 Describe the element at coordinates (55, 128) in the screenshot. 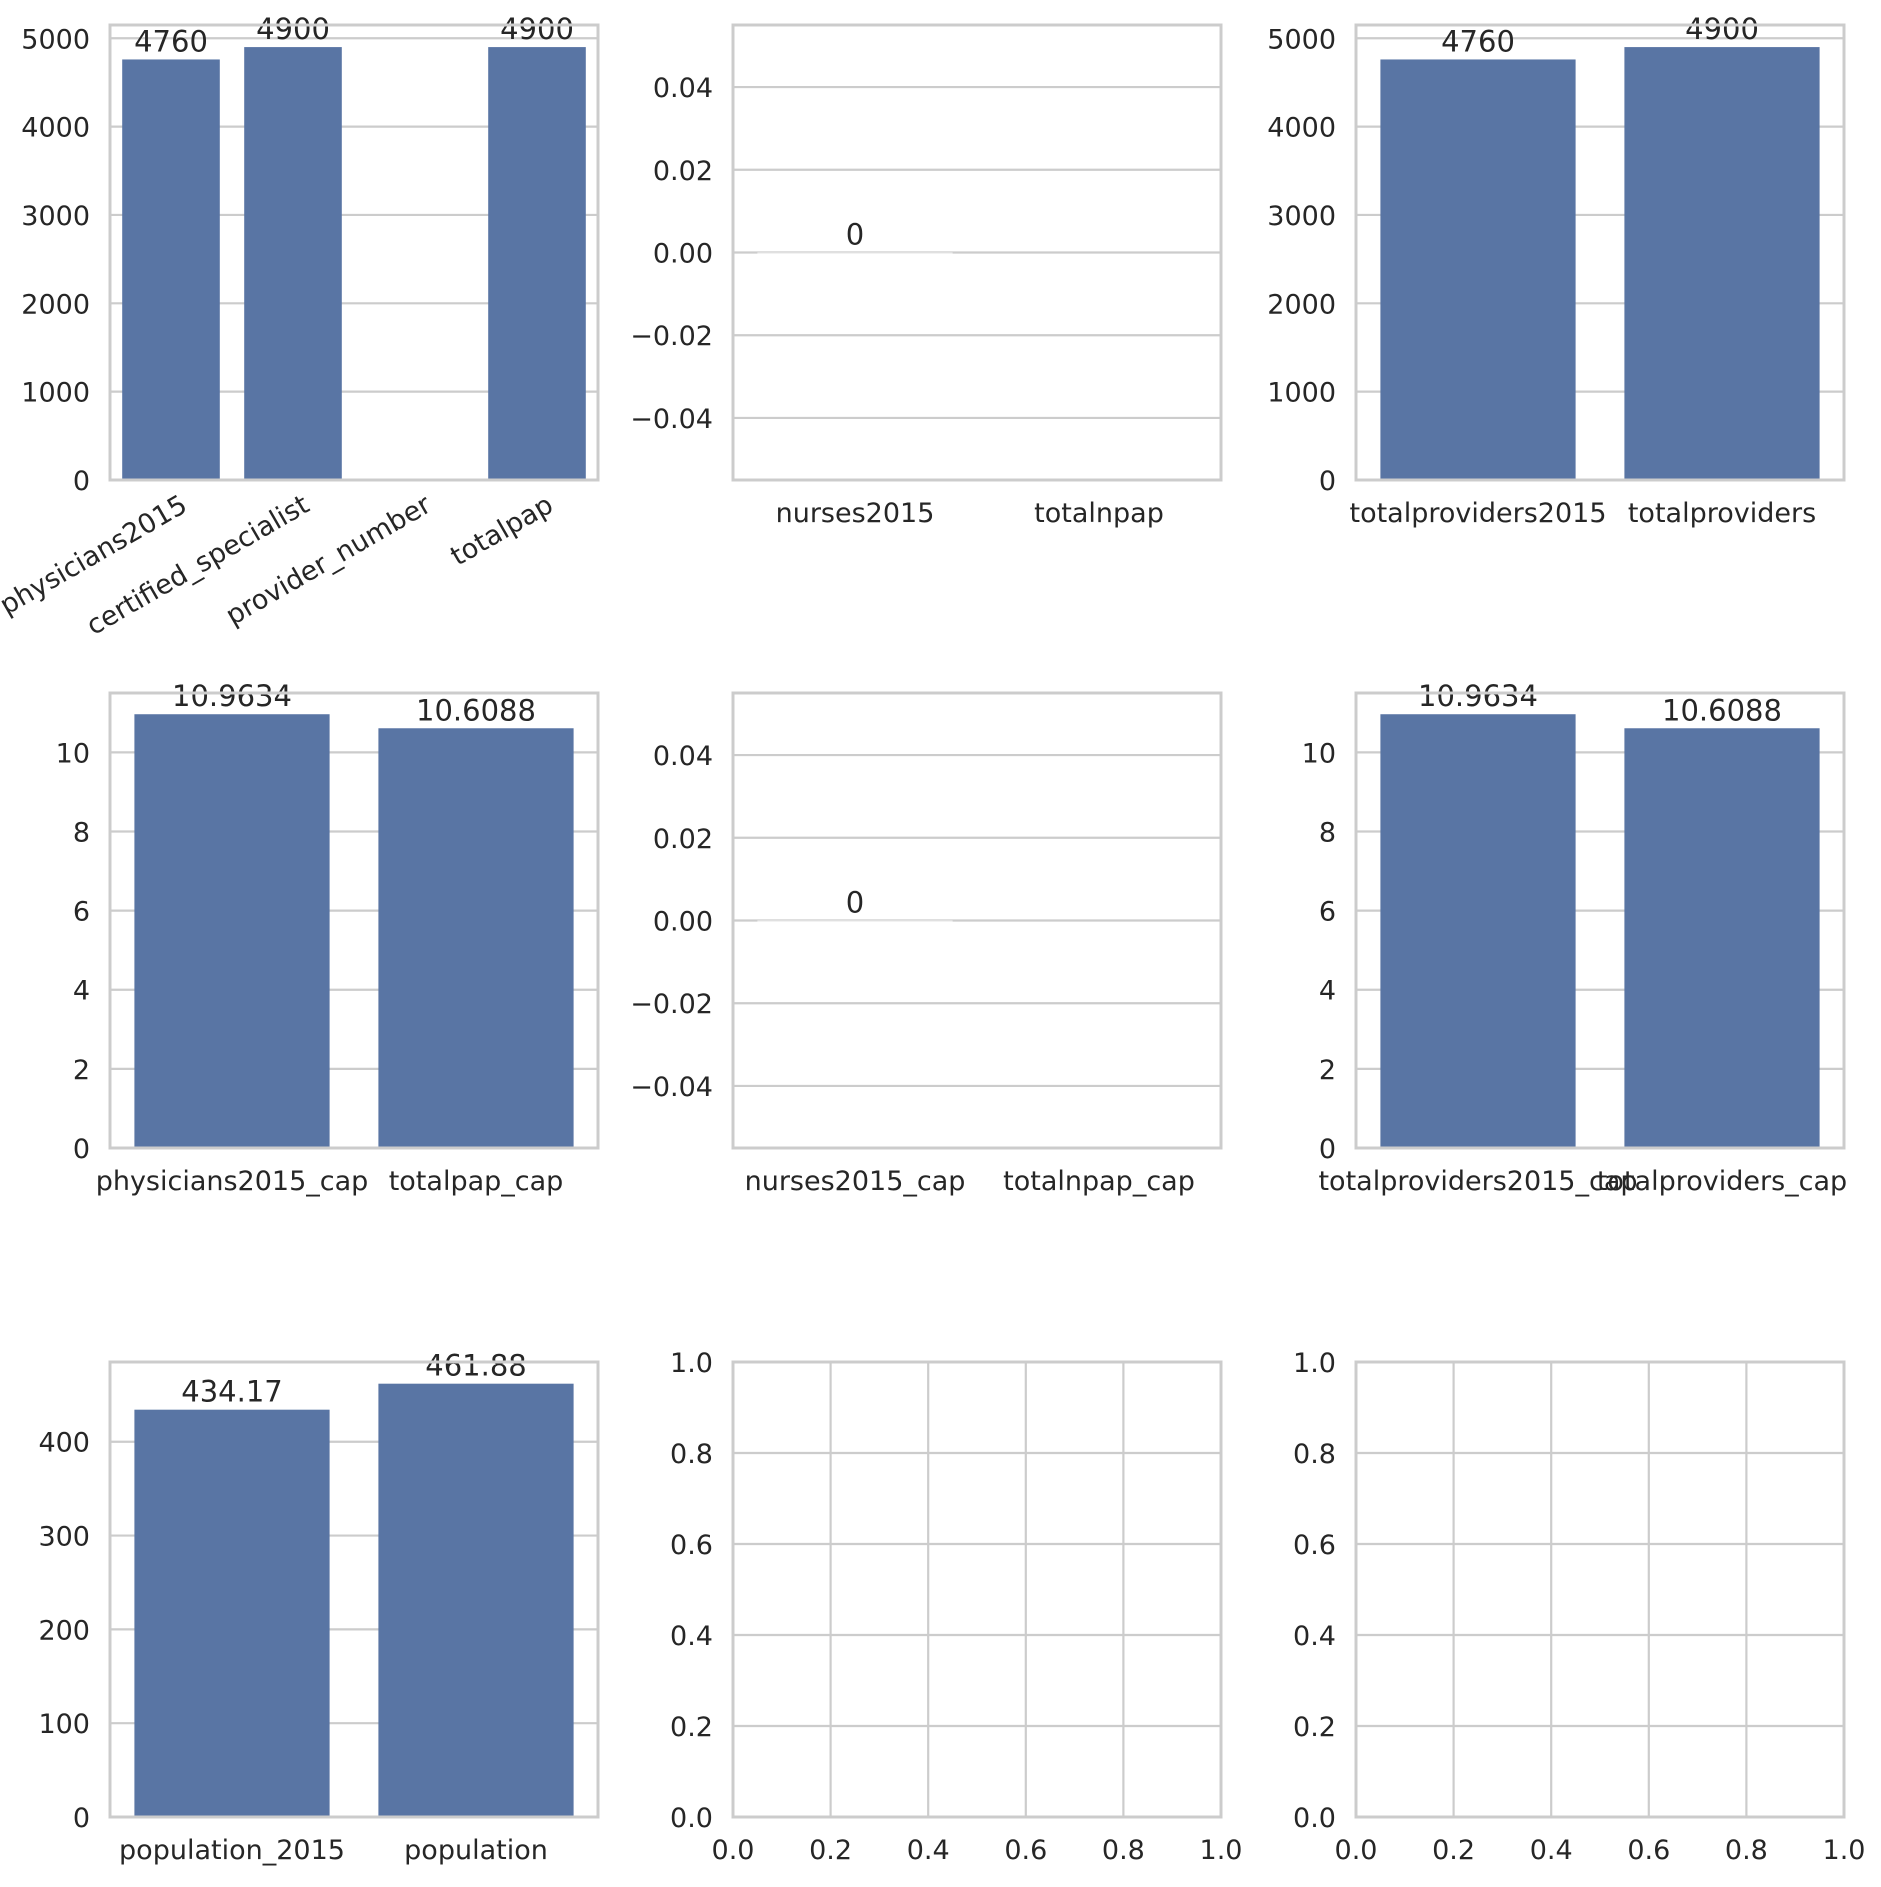

I see `y-tick-label: 4000` at that location.